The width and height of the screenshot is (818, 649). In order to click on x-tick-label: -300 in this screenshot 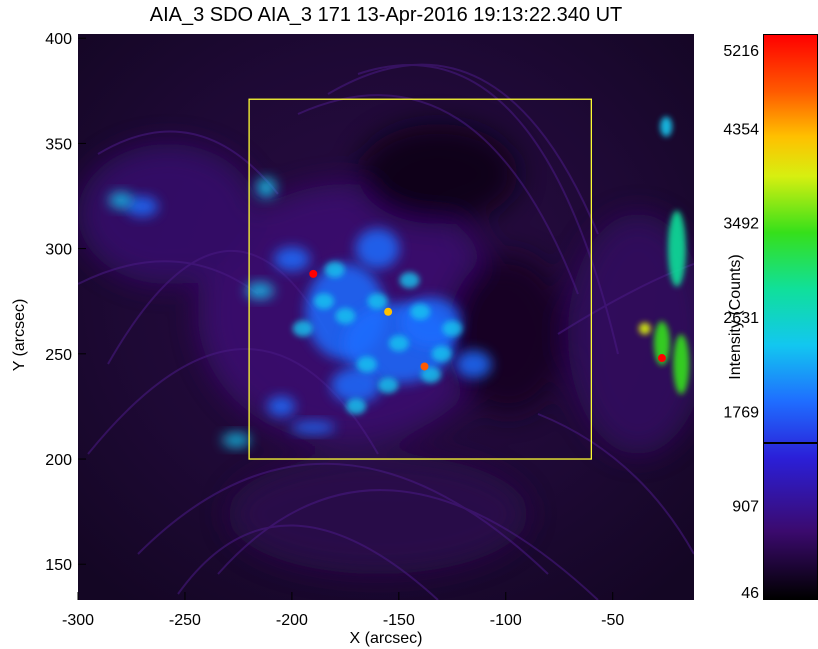, I will do `click(78, 620)`.